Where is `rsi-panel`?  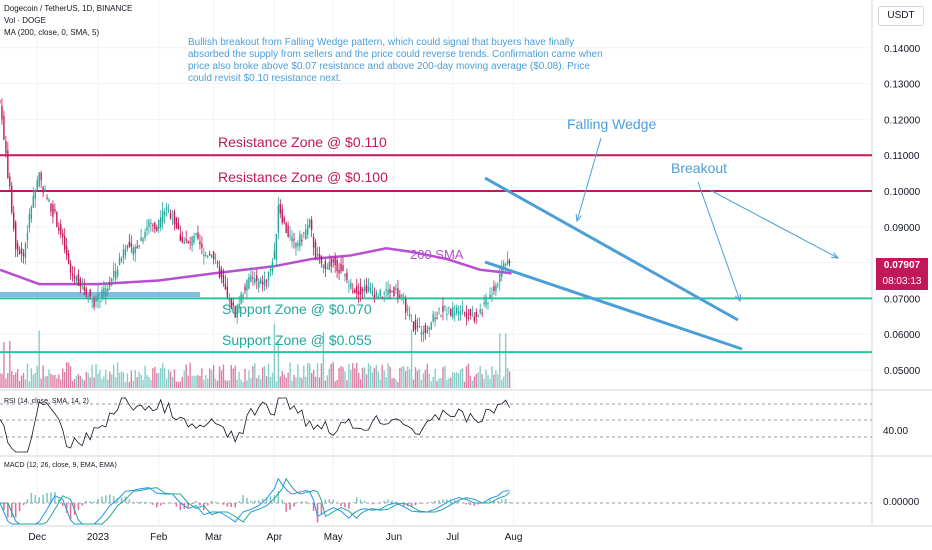 rsi-panel is located at coordinates (436, 425).